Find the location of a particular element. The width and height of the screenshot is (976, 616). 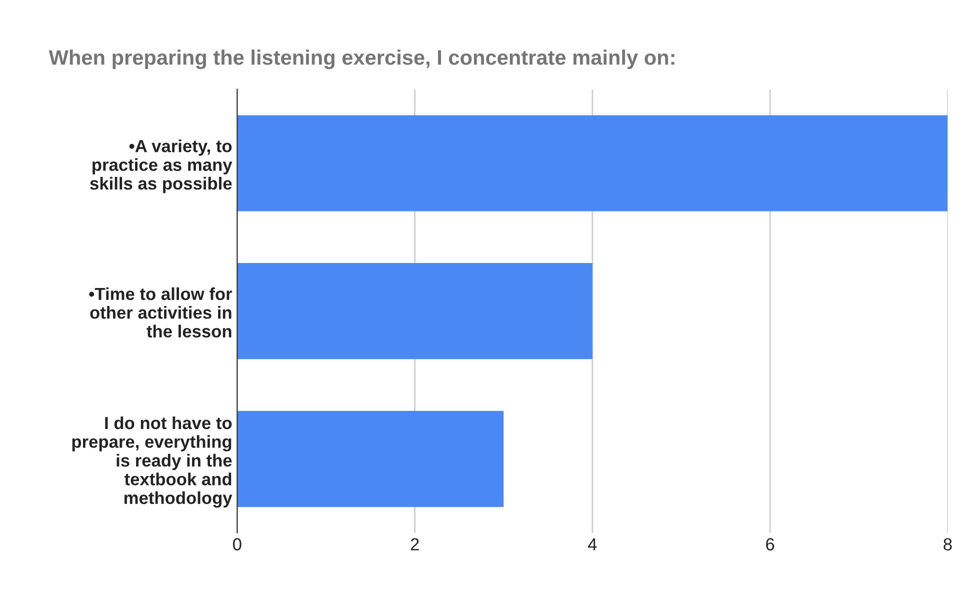

y-tick-label: •Time to allow for other activities in the lesson is located at coordinates (160, 312).